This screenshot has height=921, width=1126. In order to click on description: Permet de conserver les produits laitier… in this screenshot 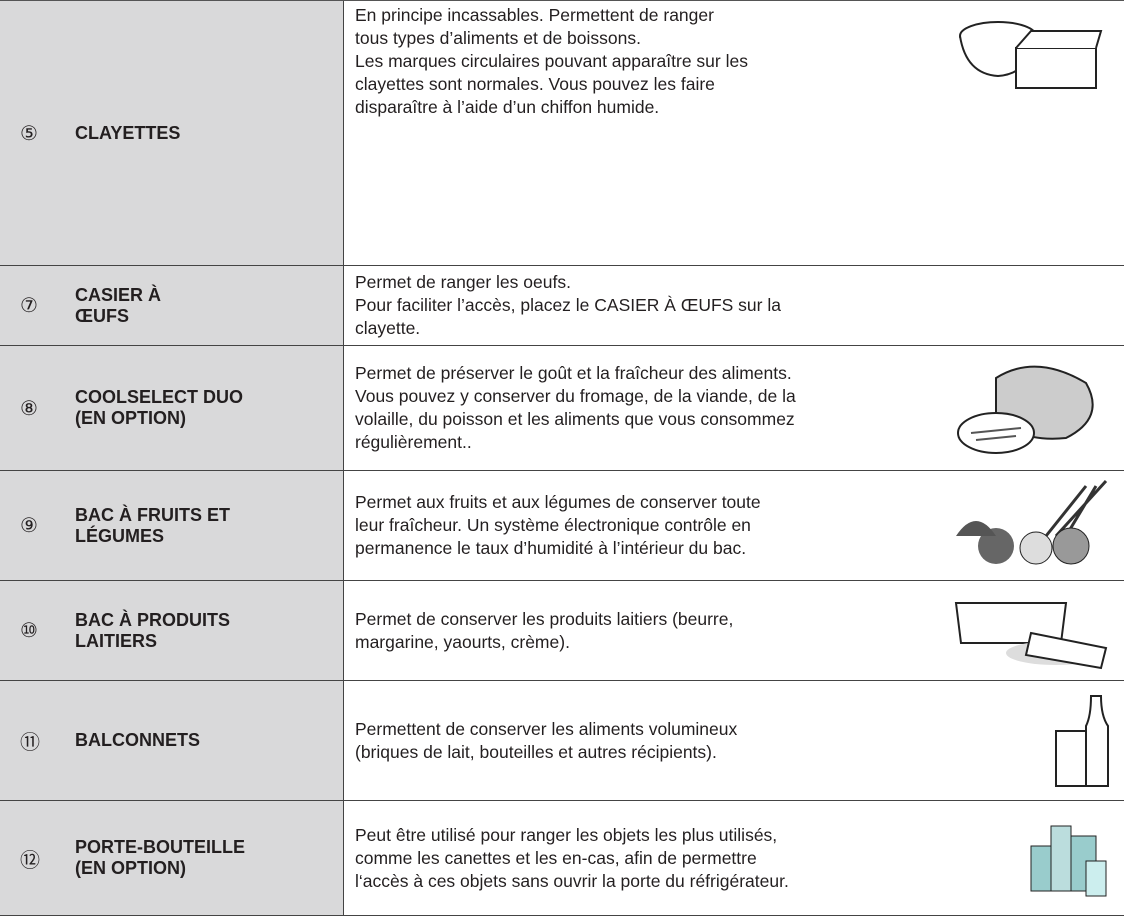, I will do `click(639, 630)`.